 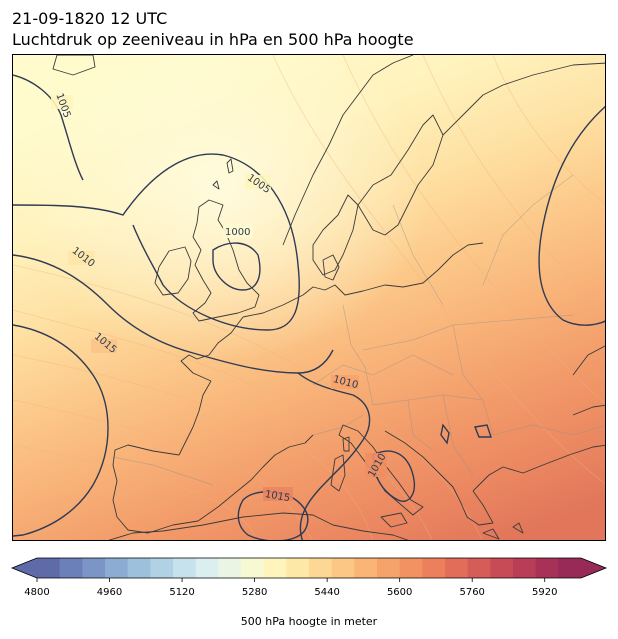 What do you see at coordinates (24, 568) in the screenshot?
I see `colorbar-min-arrow` at bounding box center [24, 568].